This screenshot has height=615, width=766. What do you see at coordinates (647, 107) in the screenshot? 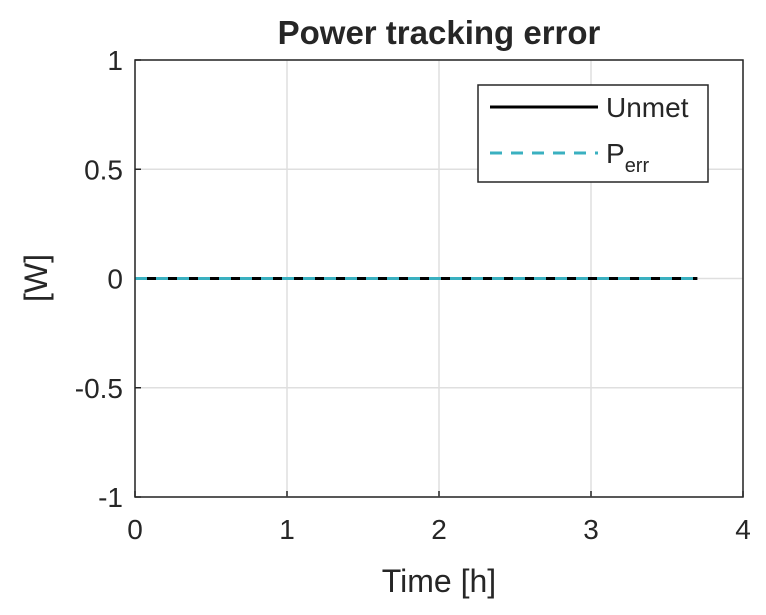
I see `legend-label: Unmet` at bounding box center [647, 107].